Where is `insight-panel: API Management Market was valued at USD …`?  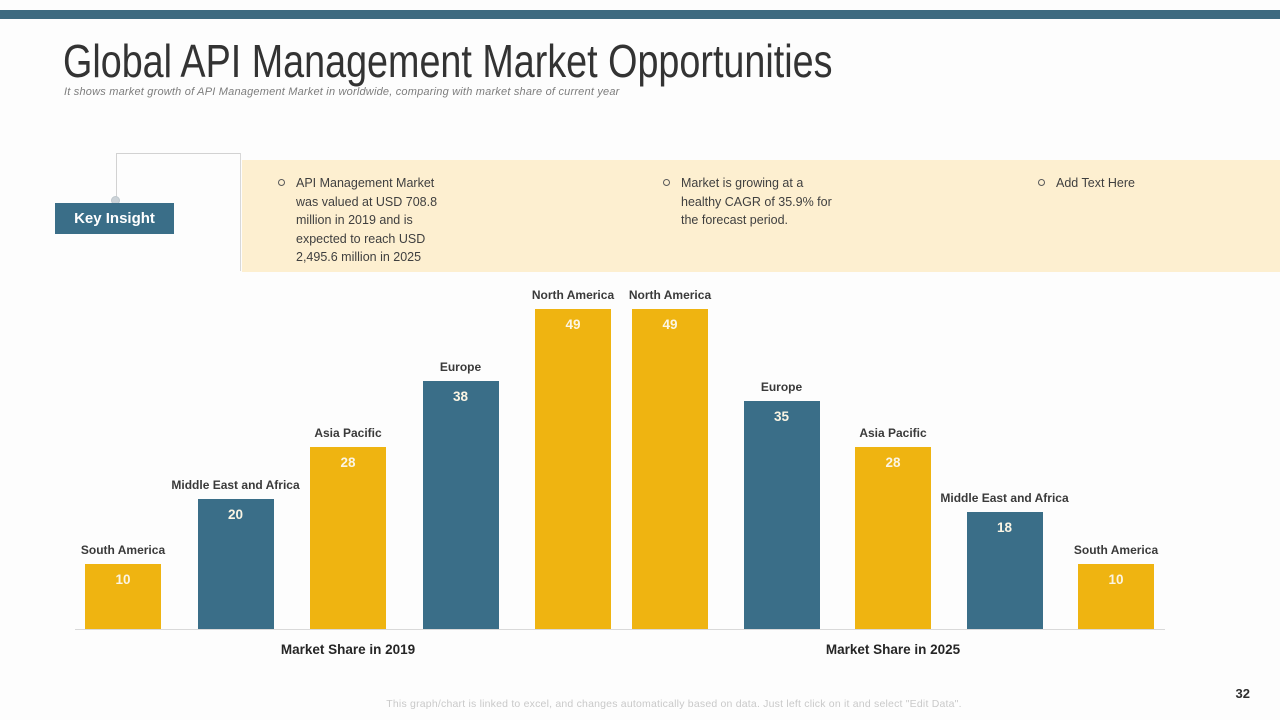
insight-panel: API Management Market was valued at USD … is located at coordinates (761, 216).